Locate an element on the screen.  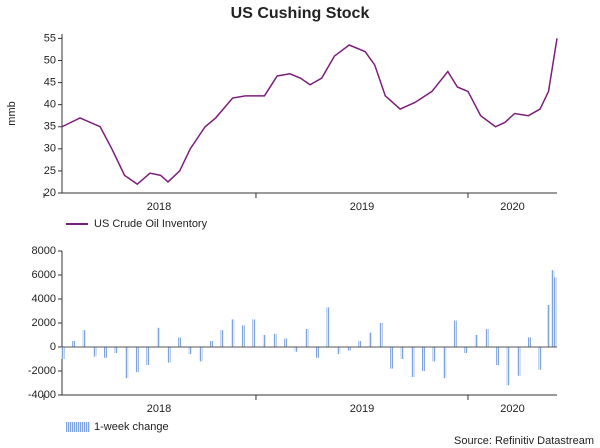
y-axis-label: mmb is located at coordinates (12, 113).